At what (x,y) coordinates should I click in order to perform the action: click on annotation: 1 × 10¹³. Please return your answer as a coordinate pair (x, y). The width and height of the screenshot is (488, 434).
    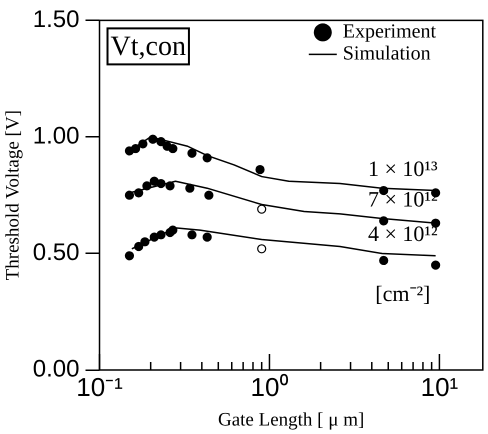
    Looking at the image, I should click on (403, 168).